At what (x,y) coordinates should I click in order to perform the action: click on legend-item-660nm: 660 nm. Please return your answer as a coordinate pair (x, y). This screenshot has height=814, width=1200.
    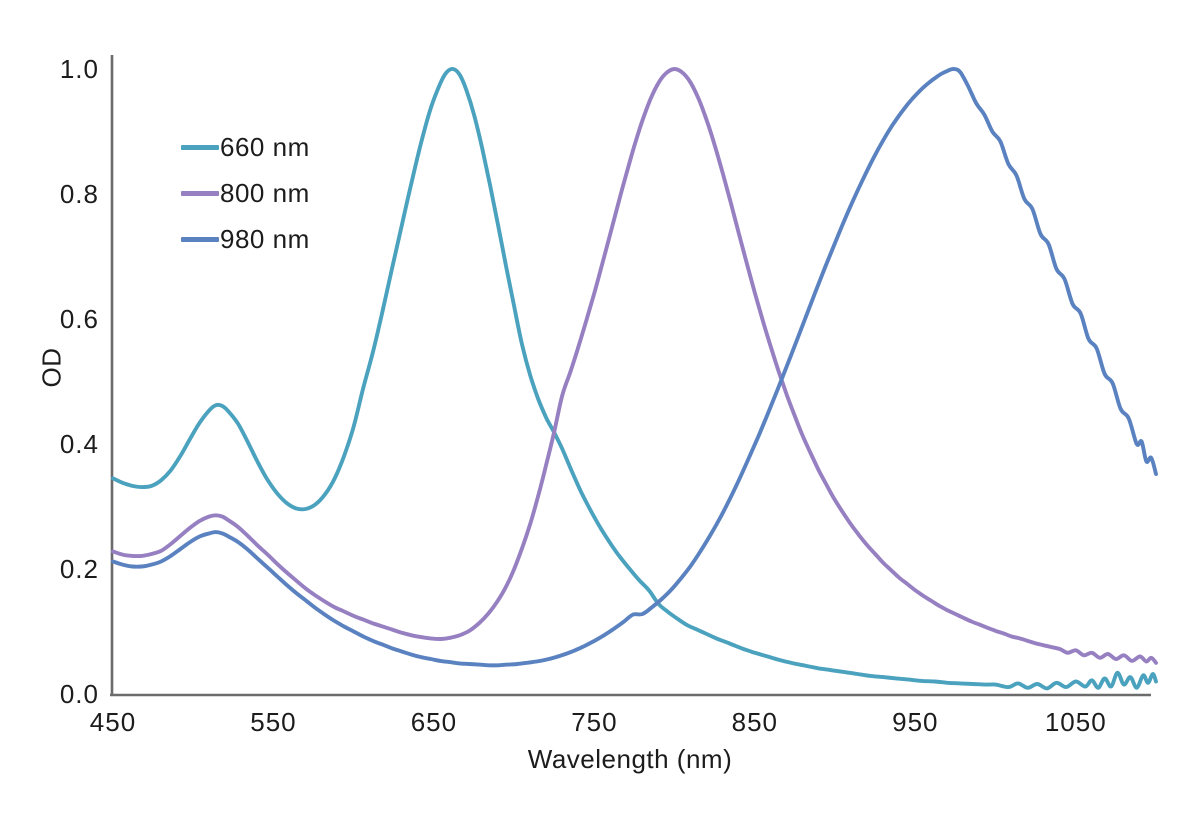
    Looking at the image, I should click on (245, 147).